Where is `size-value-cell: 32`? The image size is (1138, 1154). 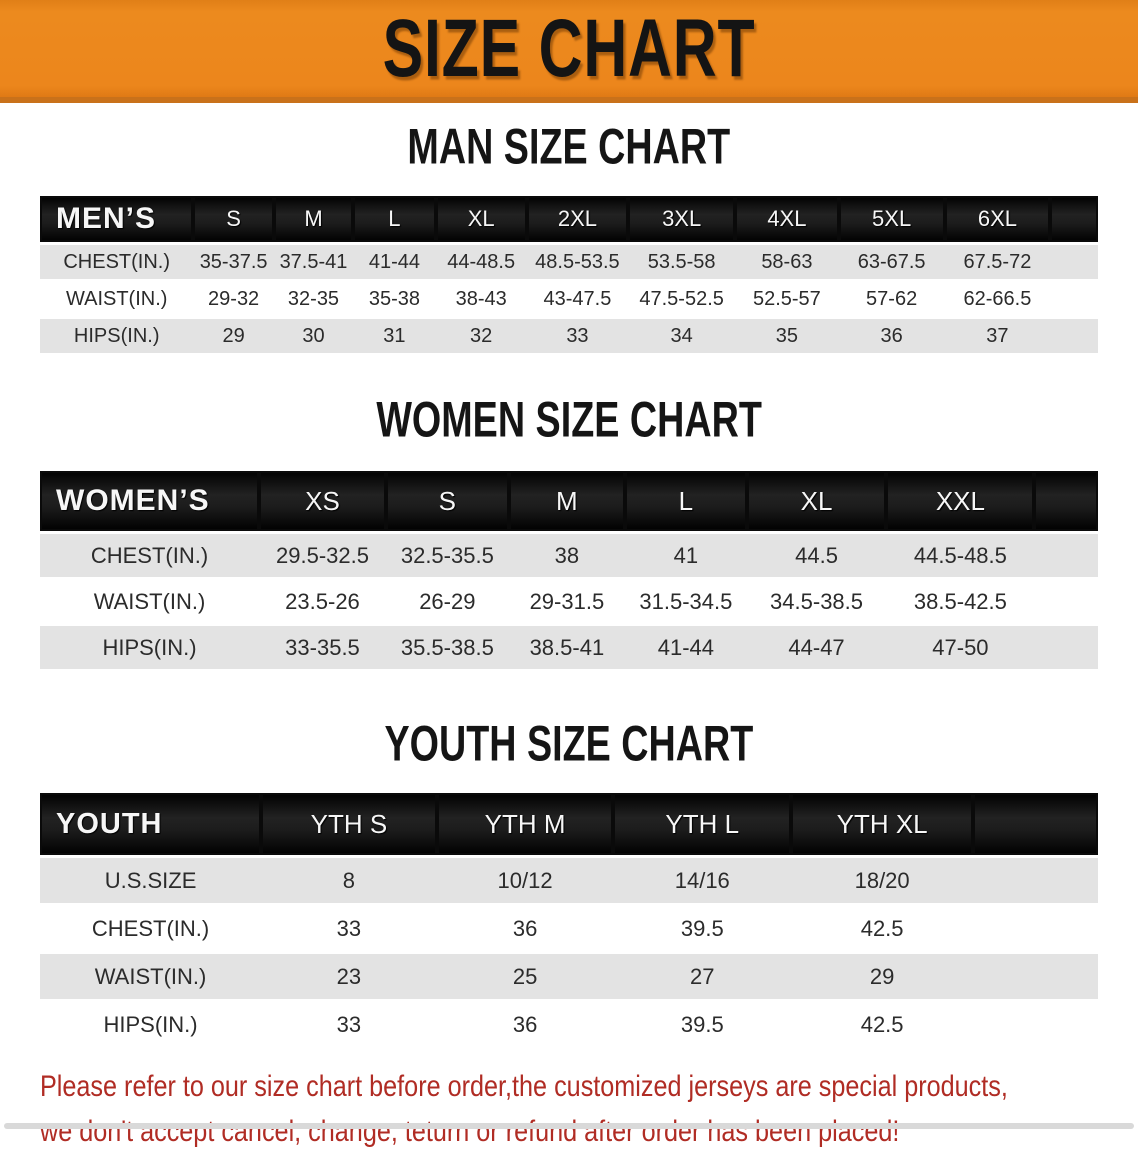 size-value-cell: 32 is located at coordinates (481, 336).